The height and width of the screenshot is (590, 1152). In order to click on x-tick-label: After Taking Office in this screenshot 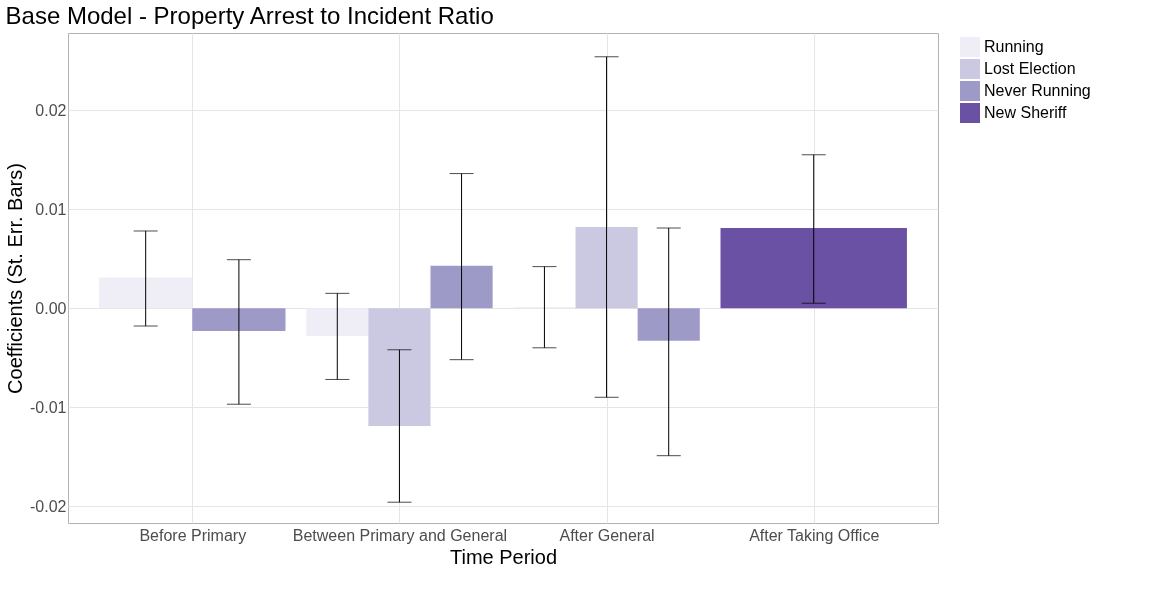, I will do `click(814, 535)`.